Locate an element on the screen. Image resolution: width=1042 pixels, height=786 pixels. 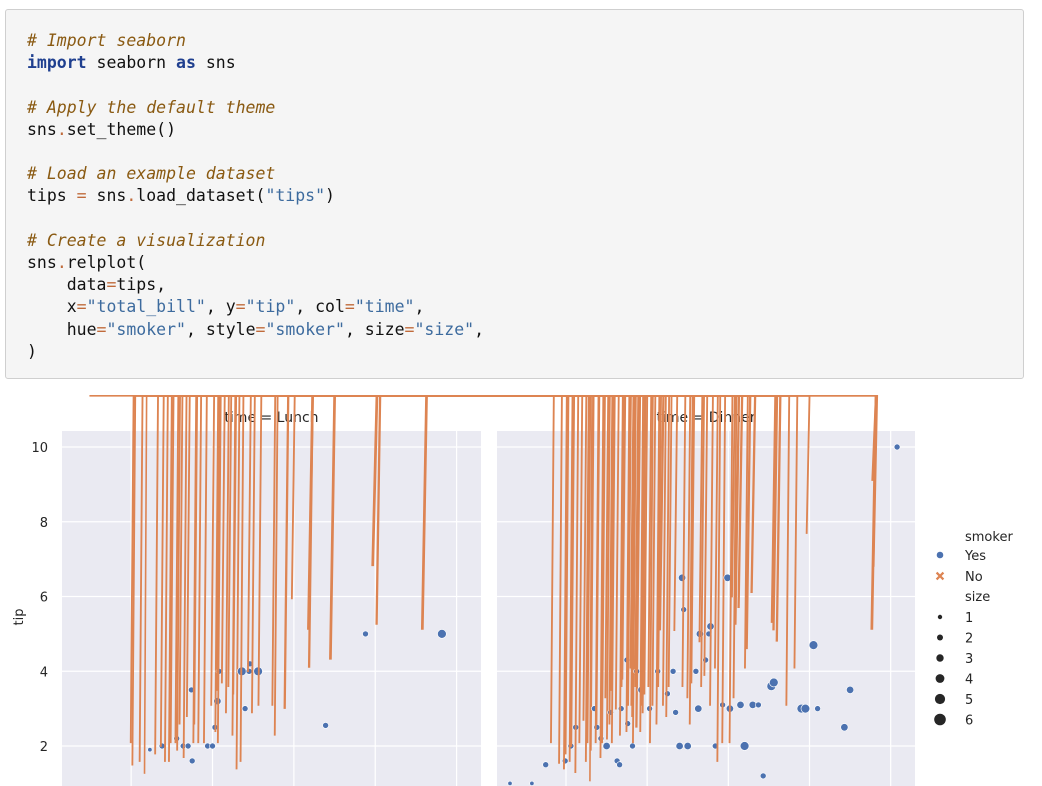
code-token: seaborn is located at coordinates (131, 63).